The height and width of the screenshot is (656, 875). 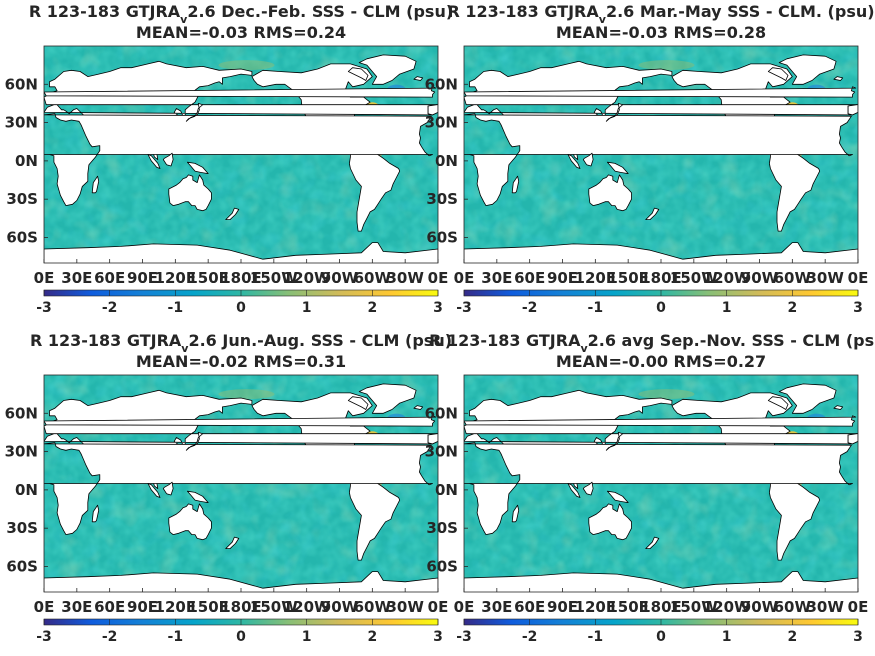 What do you see at coordinates (464, 308) in the screenshot?
I see `colorbar-tick-label: -3` at bounding box center [464, 308].